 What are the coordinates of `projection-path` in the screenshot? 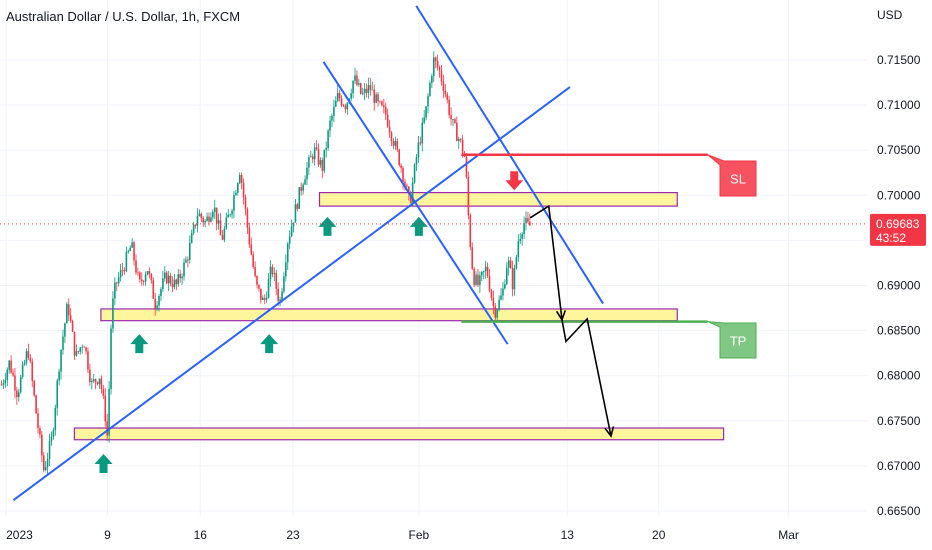 It's located at (572, 321).